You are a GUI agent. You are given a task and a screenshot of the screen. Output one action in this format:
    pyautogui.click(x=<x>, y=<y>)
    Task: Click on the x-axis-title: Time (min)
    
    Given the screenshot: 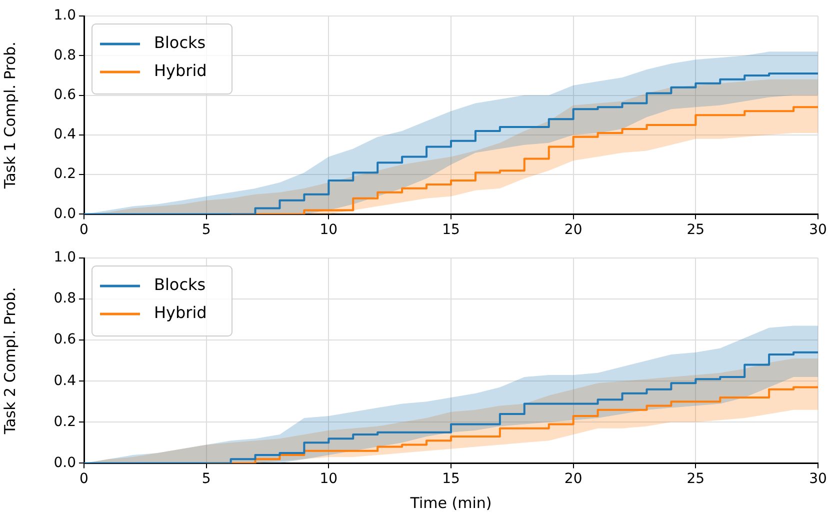 What is the action you would take?
    pyautogui.click(x=450, y=503)
    